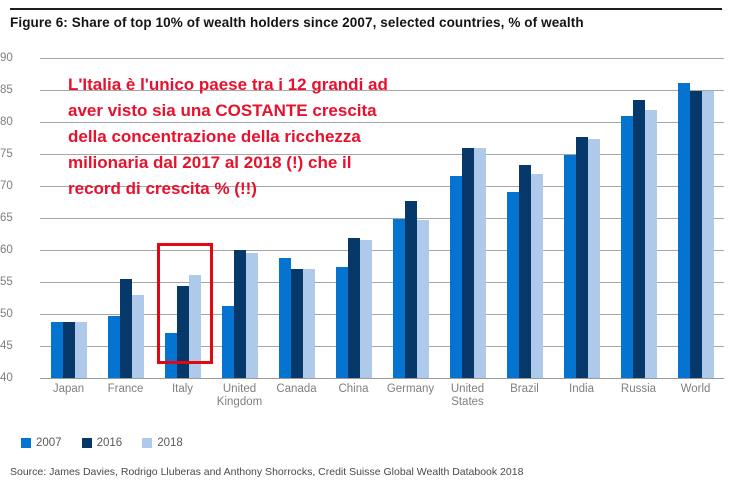 This screenshot has width=730, height=492. I want to click on bar-2016-united-kingdom, so click(239, 314).